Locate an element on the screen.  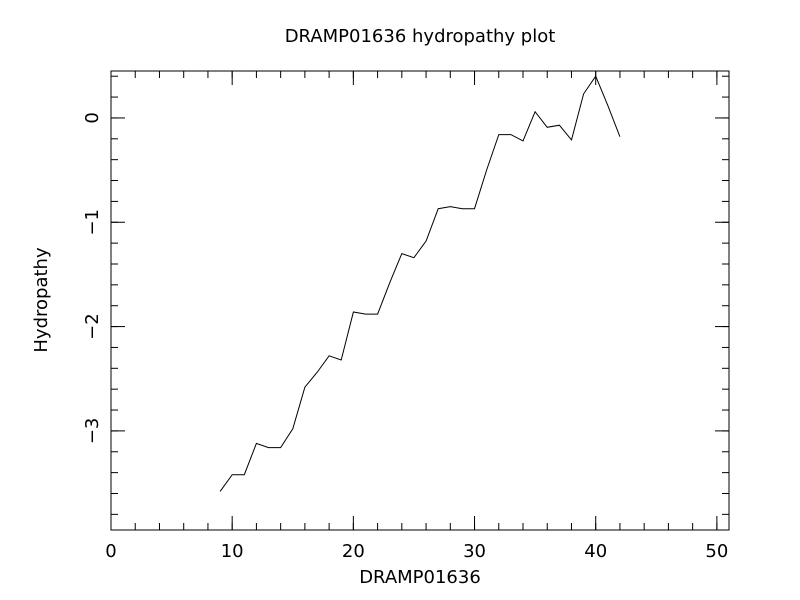
x-tick-label: 50 is located at coordinates (716, 551).